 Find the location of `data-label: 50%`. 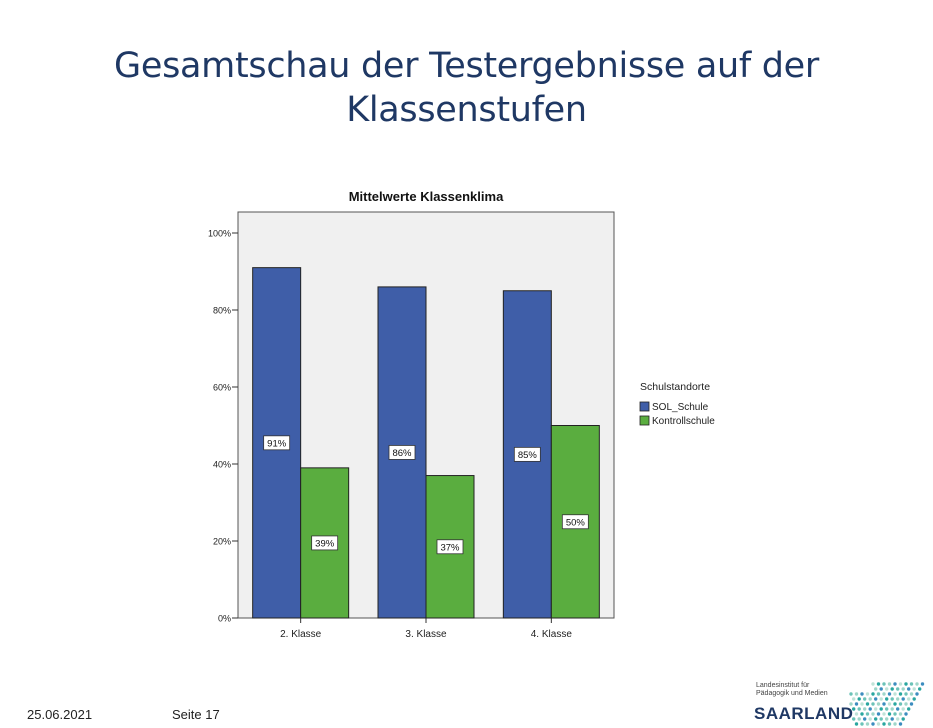

data-label: 50% is located at coordinates (576, 522).